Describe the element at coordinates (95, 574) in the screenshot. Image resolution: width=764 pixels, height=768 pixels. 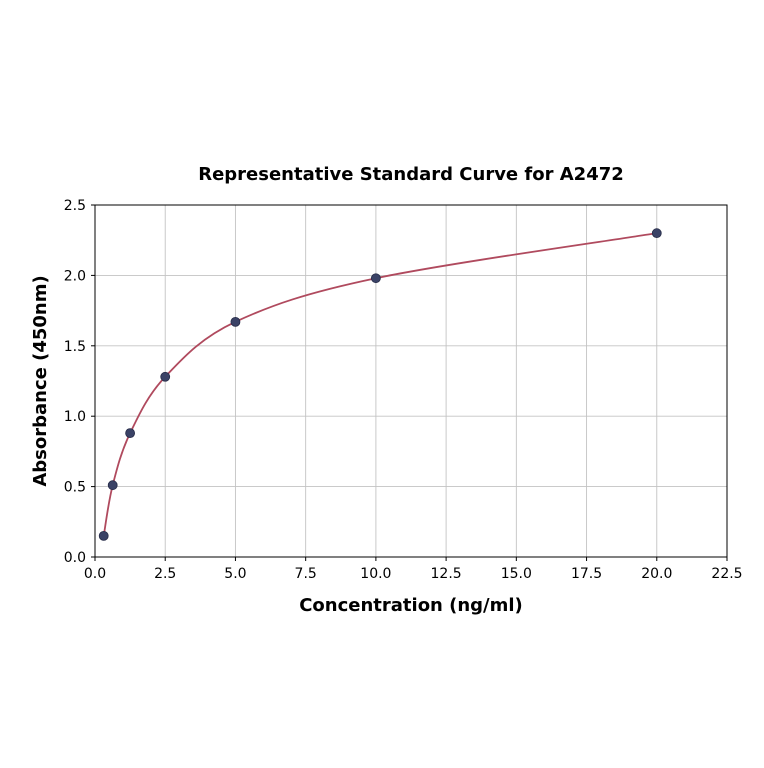
I see `x-tick-label: 0.0` at that location.